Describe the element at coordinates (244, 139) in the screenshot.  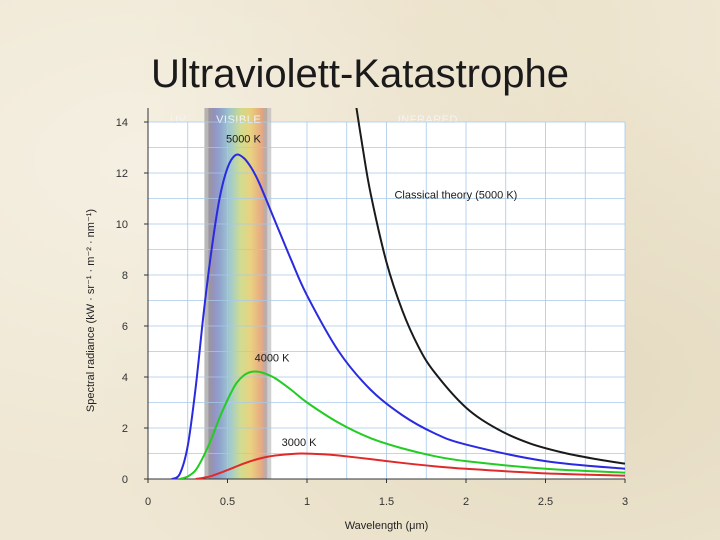
I see `series-label-5000-k: 5000 K` at that location.